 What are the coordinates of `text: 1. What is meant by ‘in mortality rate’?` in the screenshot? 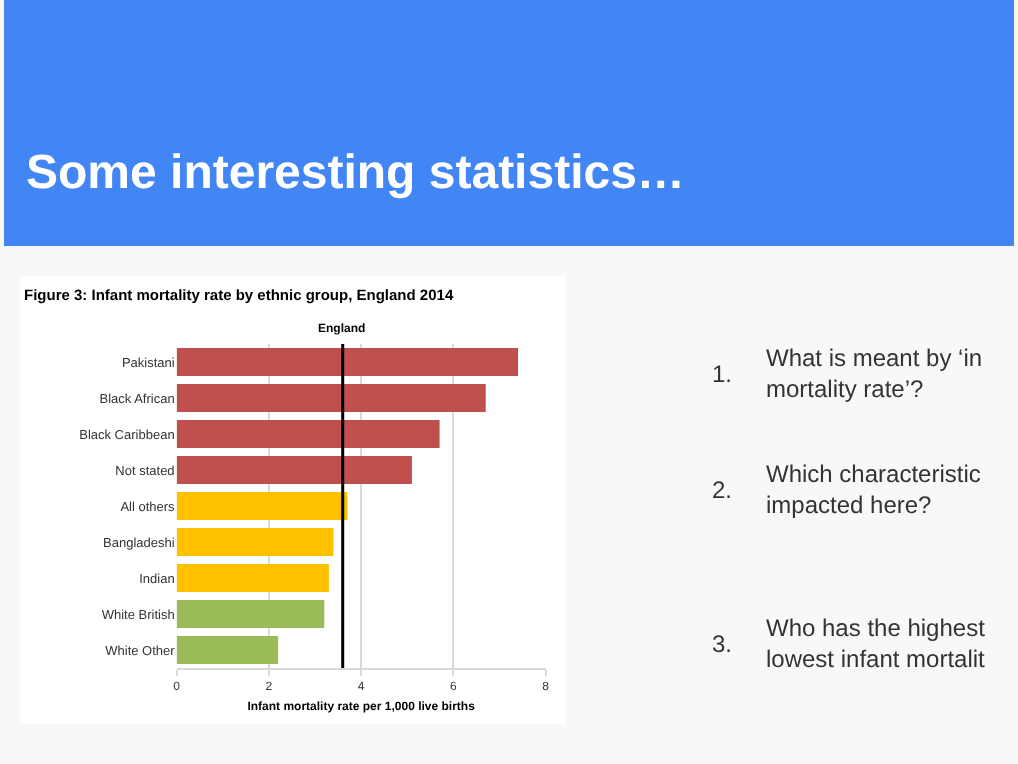 It's located at (847, 374).